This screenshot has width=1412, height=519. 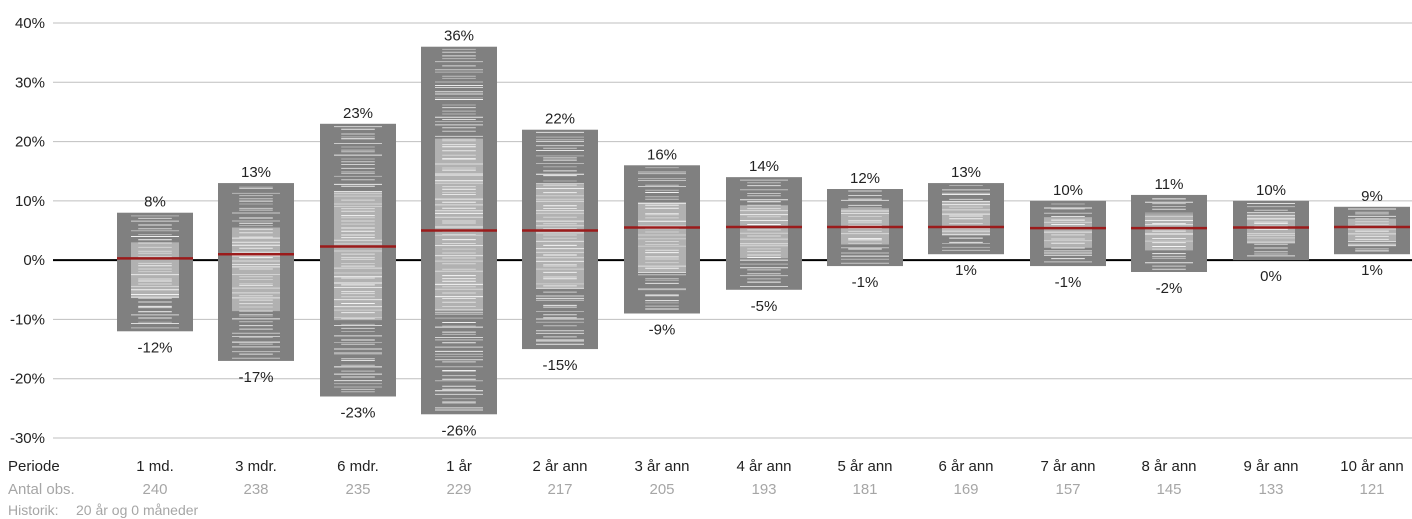 What do you see at coordinates (30, 201) in the screenshot?
I see `y-tick-label: 10%` at bounding box center [30, 201].